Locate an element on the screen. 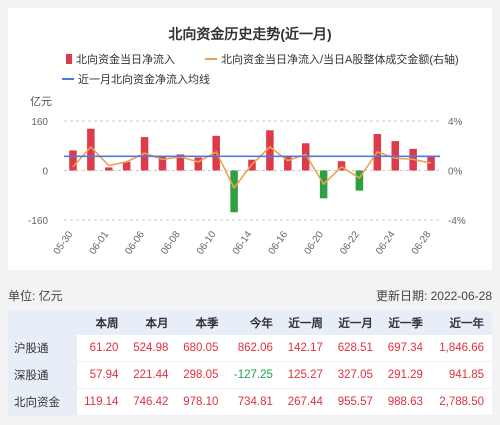 The height and width of the screenshot is (425, 500). table-cell: 119.14 is located at coordinates (102, 402).